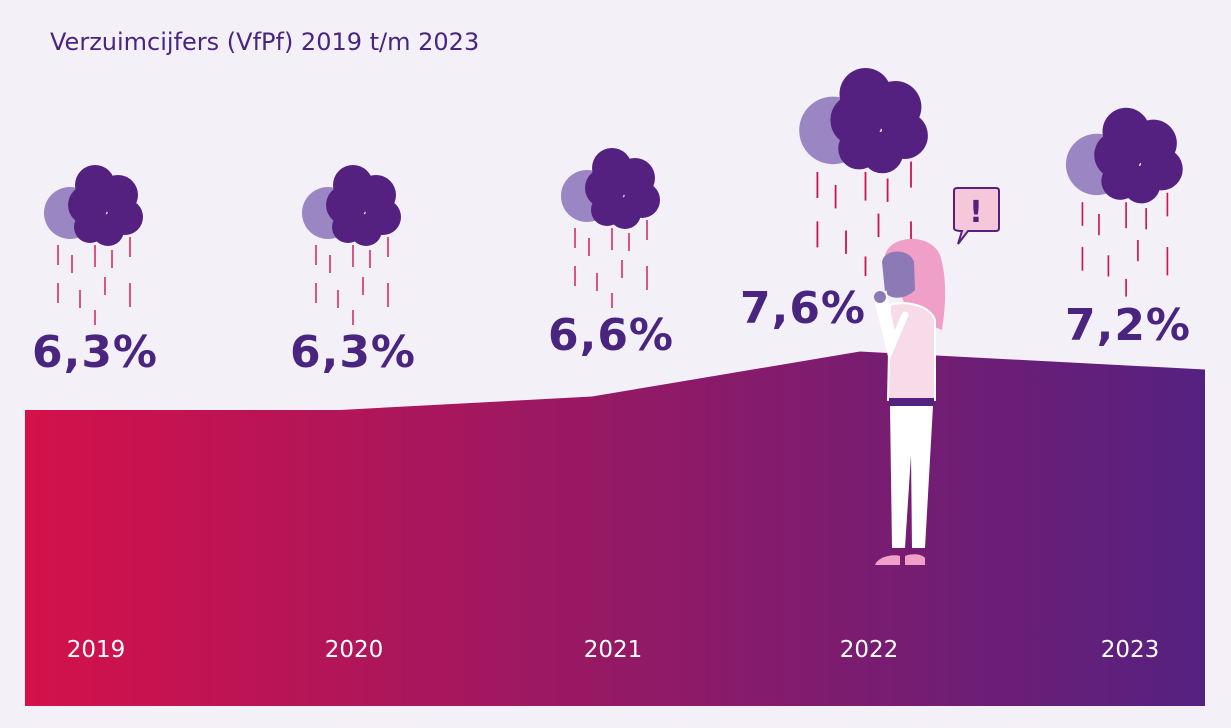  Describe the element at coordinates (911, 351) in the screenshot. I see `figure-shirt` at that location.